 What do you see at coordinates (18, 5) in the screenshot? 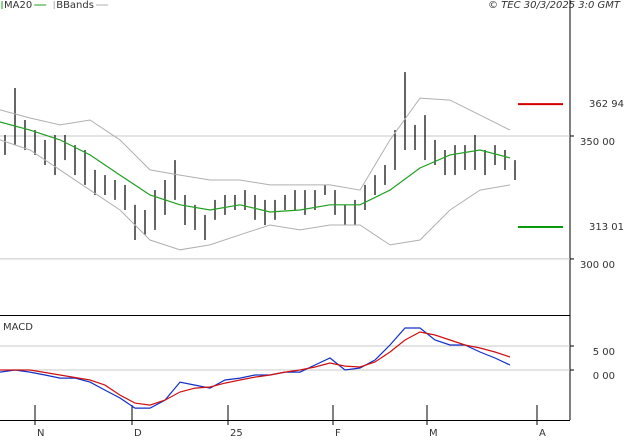
I see `legend-label: MA20` at bounding box center [18, 5].